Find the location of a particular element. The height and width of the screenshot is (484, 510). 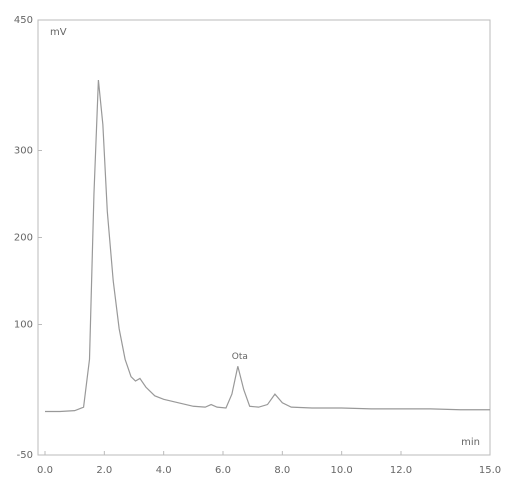

y-tick-label: 450 is located at coordinates (23, 20).